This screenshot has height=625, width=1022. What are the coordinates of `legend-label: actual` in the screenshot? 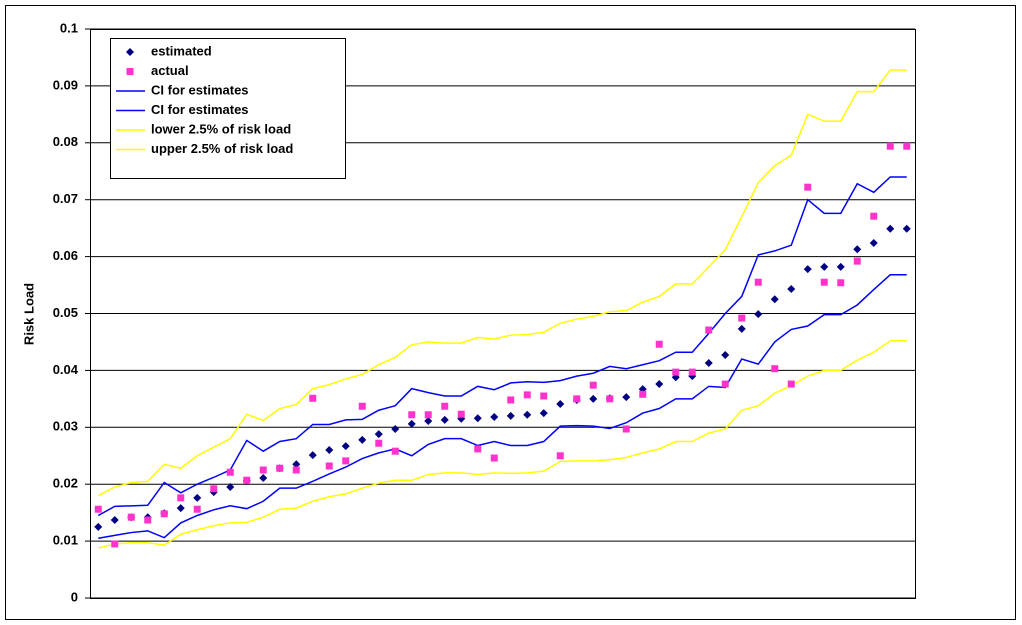 It's located at (170, 70).